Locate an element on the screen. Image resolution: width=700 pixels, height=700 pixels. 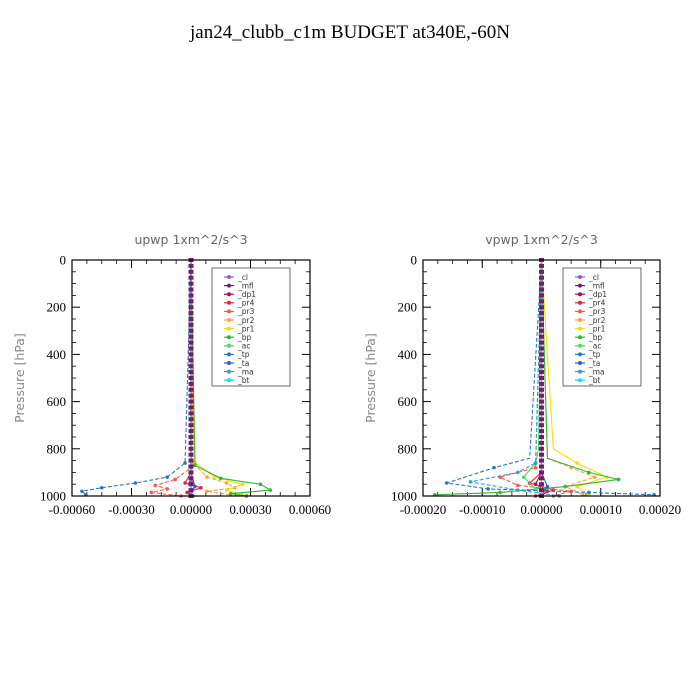
y-tick-label: 400 is located at coordinates (57, 354).